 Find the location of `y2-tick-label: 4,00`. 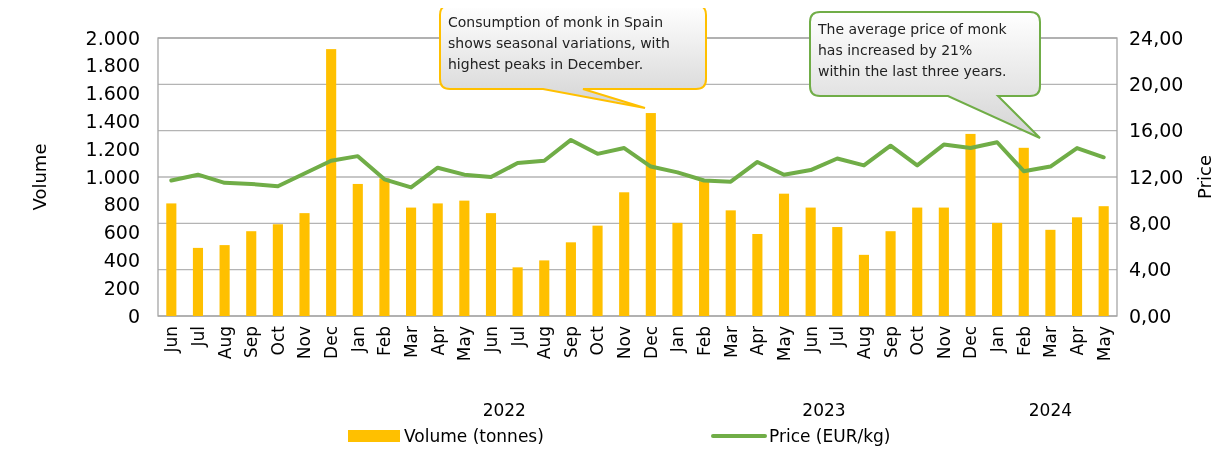

y2-tick-label: 4,00 is located at coordinates (1150, 269).